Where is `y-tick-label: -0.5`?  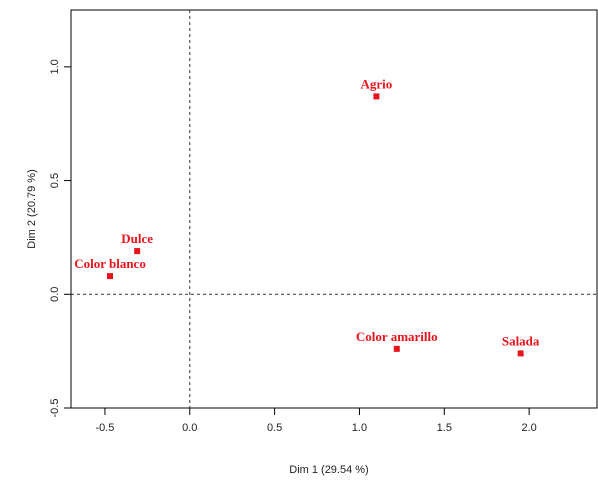 y-tick-label: -0.5 is located at coordinates (55, 408).